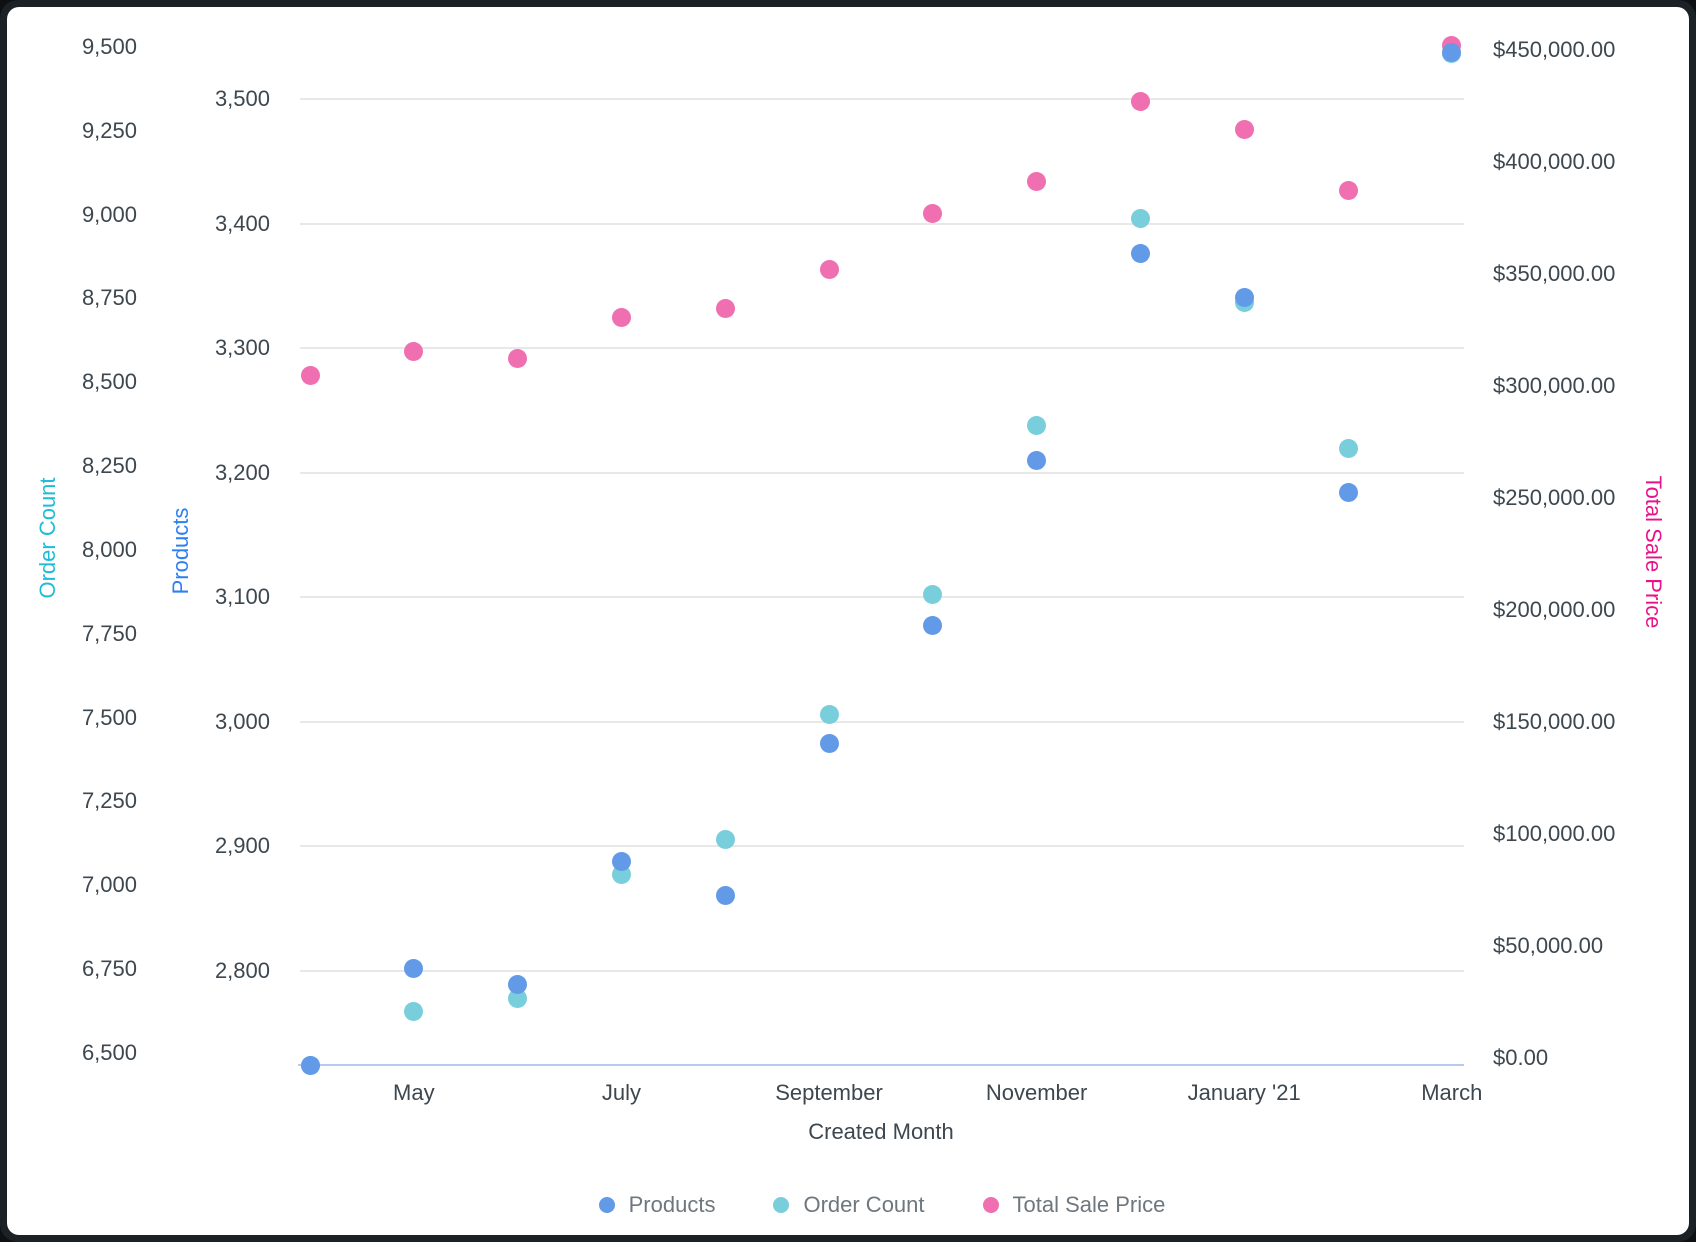 This screenshot has height=1242, width=1696. Describe the element at coordinates (1554, 721) in the screenshot. I see `y-tick-total-sale-price: $150,000.00` at that location.